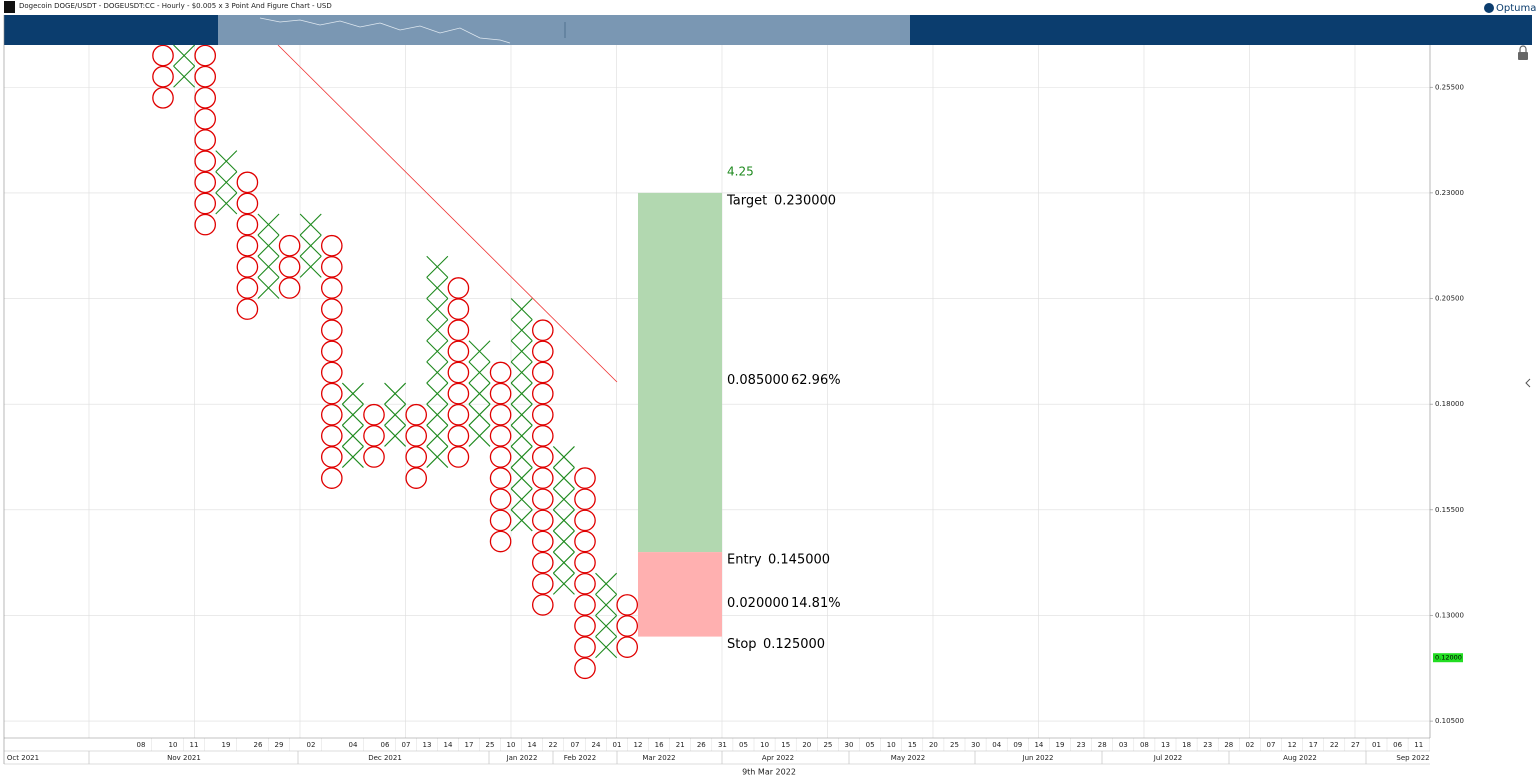  Describe the element at coordinates (975, 745) in the screenshot. I see `x-tick-label: 30` at that location.